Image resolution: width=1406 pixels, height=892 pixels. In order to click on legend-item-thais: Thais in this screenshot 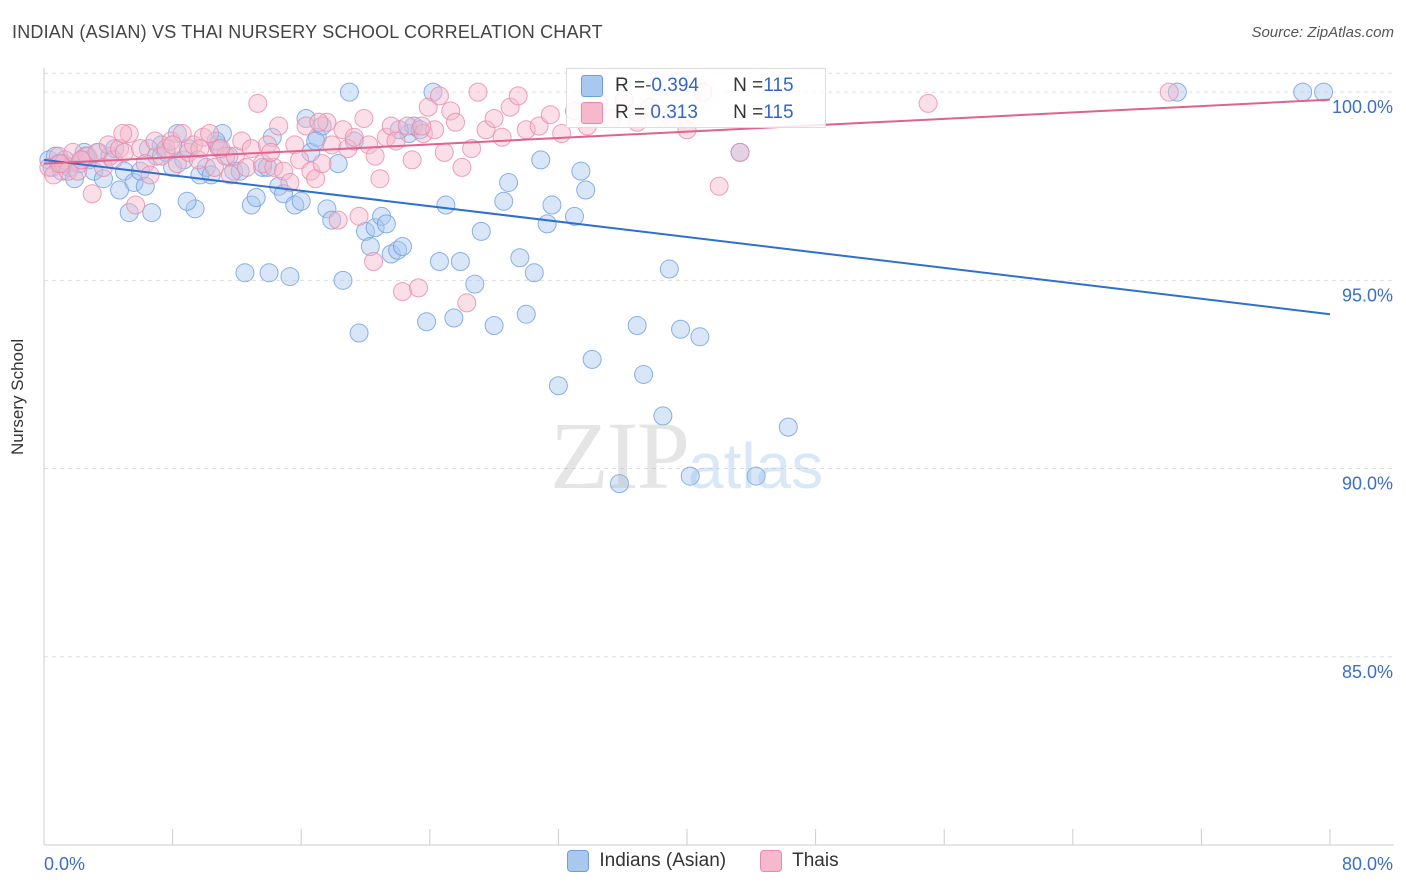, I will do `click(799, 861)`.